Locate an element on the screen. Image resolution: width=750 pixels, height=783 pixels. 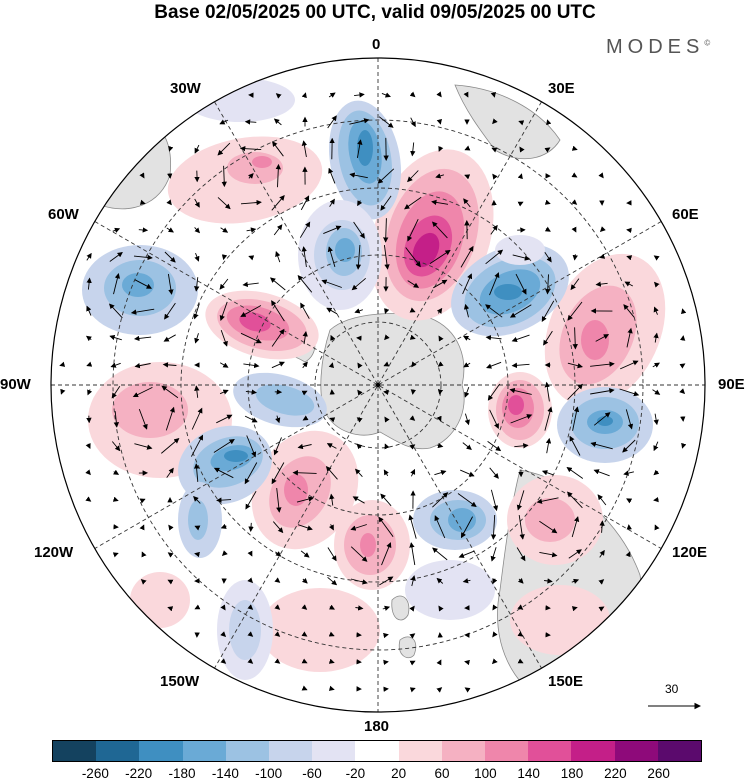
lon-label-120e: 120E is located at coordinates (690, 552).